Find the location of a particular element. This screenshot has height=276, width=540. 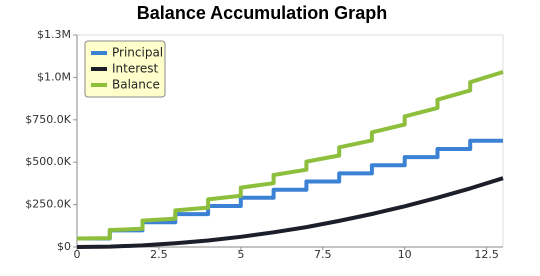

x-tick-label: 12.5 is located at coordinates (486, 254).